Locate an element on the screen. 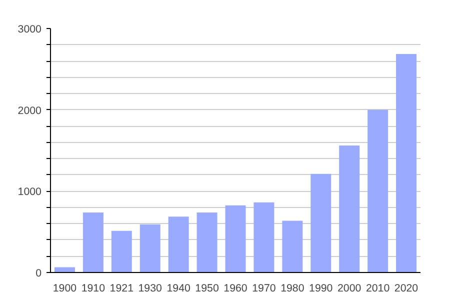 This screenshot has height=300, width=450. x-tick-label: 1930 is located at coordinates (150, 288).